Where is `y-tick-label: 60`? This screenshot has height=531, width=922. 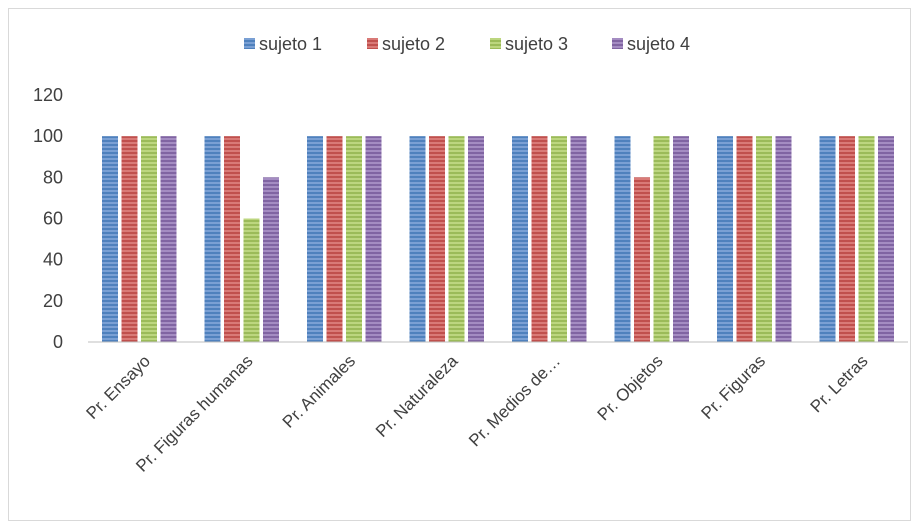
y-tick-label: 60 is located at coordinates (53, 219).